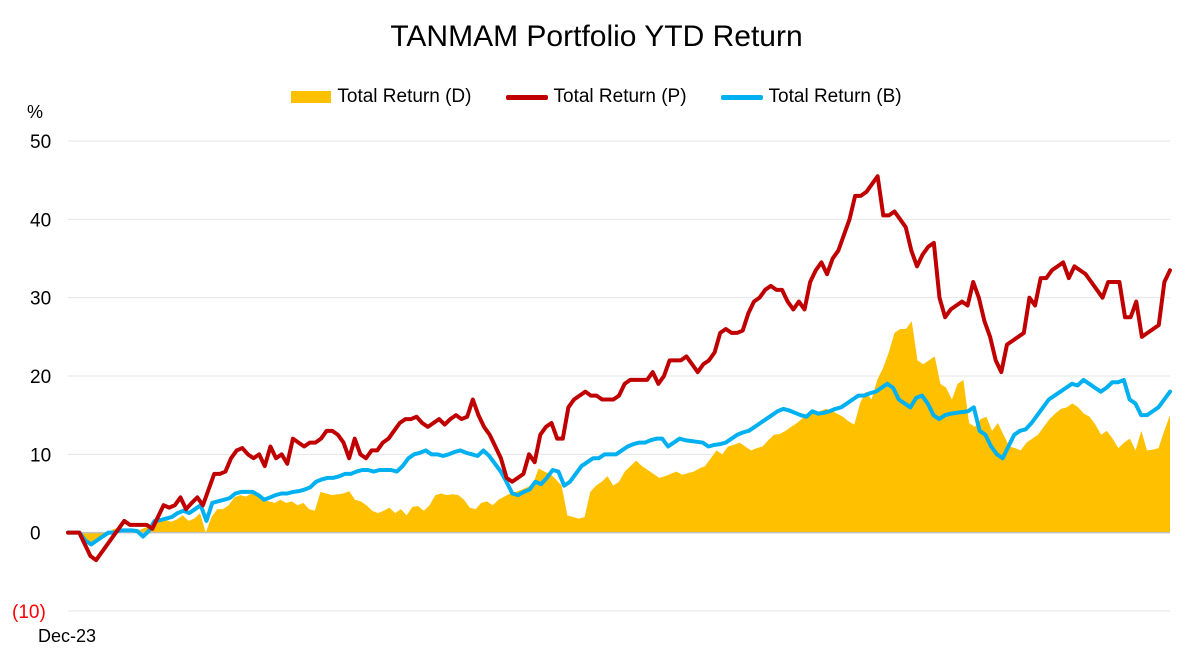 Image resolution: width=1193 pixels, height=663 pixels. I want to click on y-tick-label: 40, so click(40, 220).